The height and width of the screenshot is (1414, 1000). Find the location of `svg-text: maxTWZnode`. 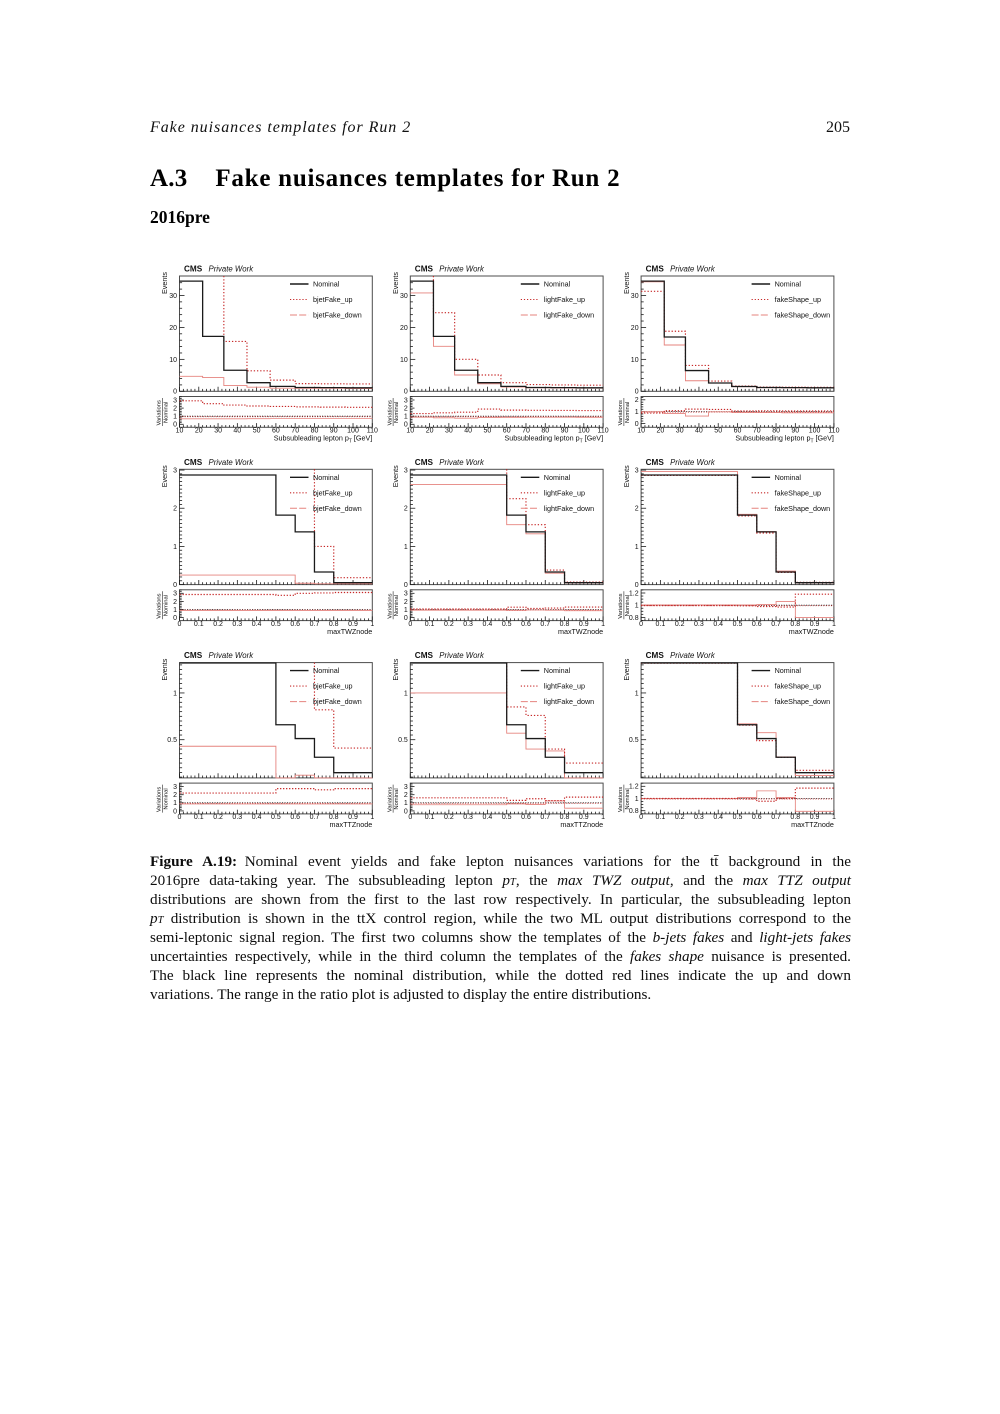

svg-text: maxTWZnode is located at coordinates (349, 631).